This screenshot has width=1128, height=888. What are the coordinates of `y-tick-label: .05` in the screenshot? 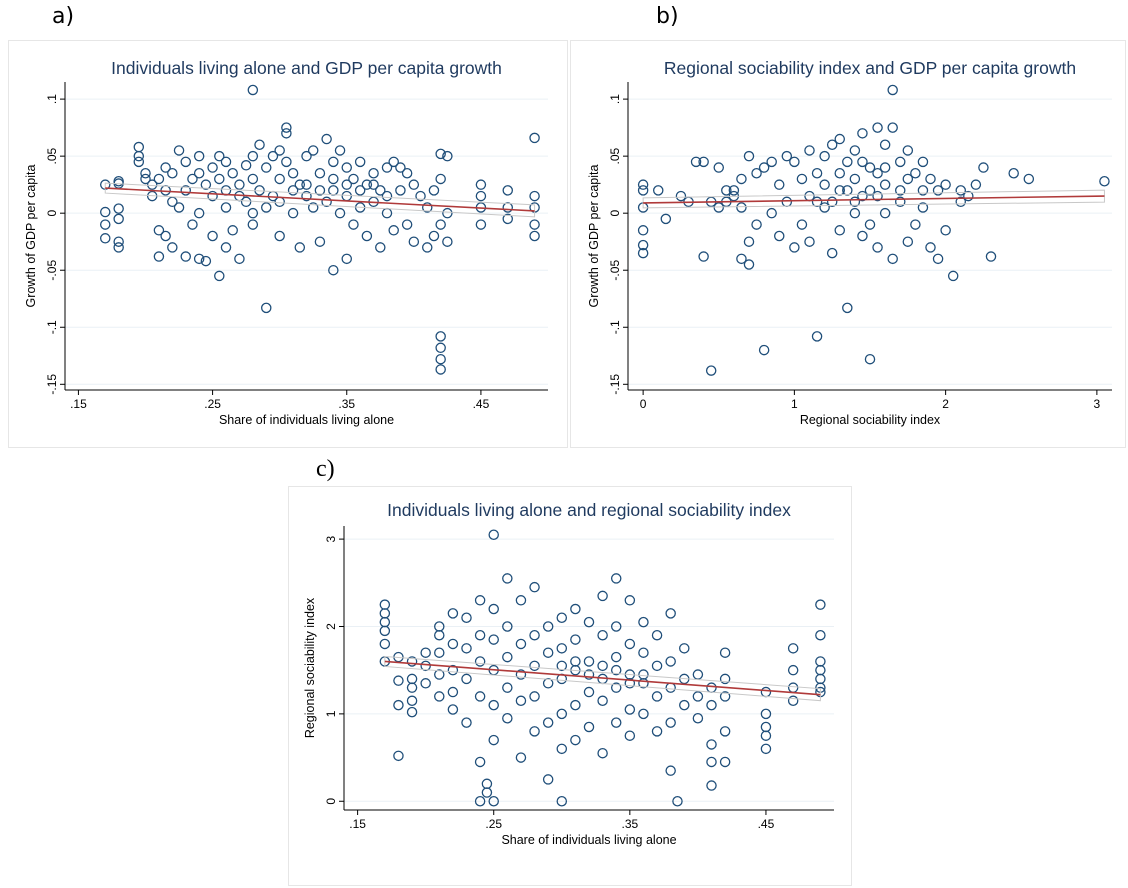 It's located at (52, 155).